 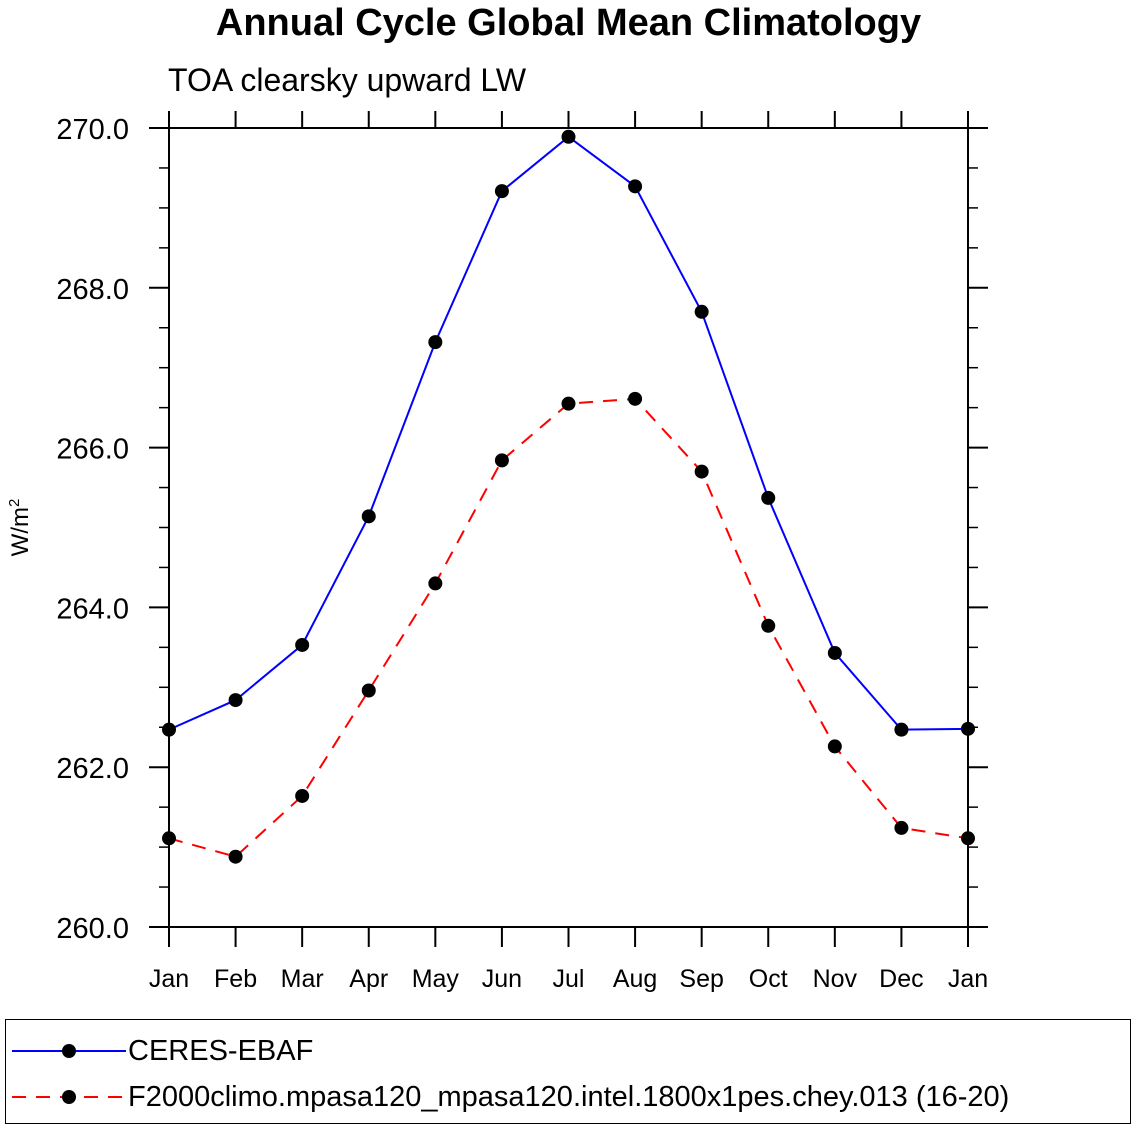 I want to click on y-tick-label: 264.0, so click(x=92, y=609).